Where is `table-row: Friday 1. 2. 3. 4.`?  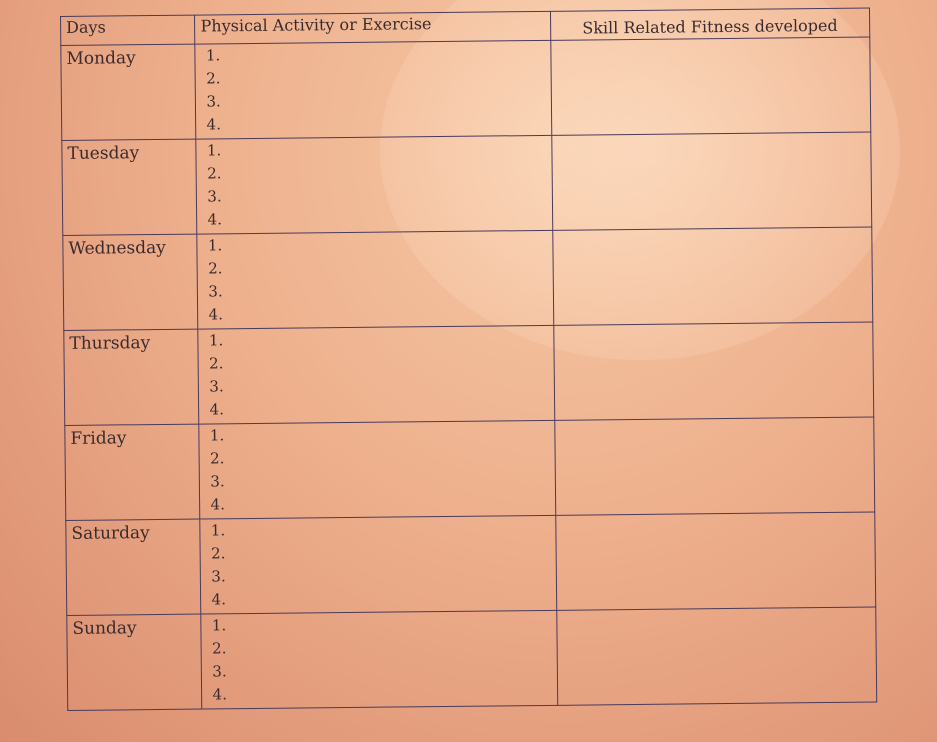
table-row: Friday 1. 2. 3. 4. is located at coordinates (469, 469).